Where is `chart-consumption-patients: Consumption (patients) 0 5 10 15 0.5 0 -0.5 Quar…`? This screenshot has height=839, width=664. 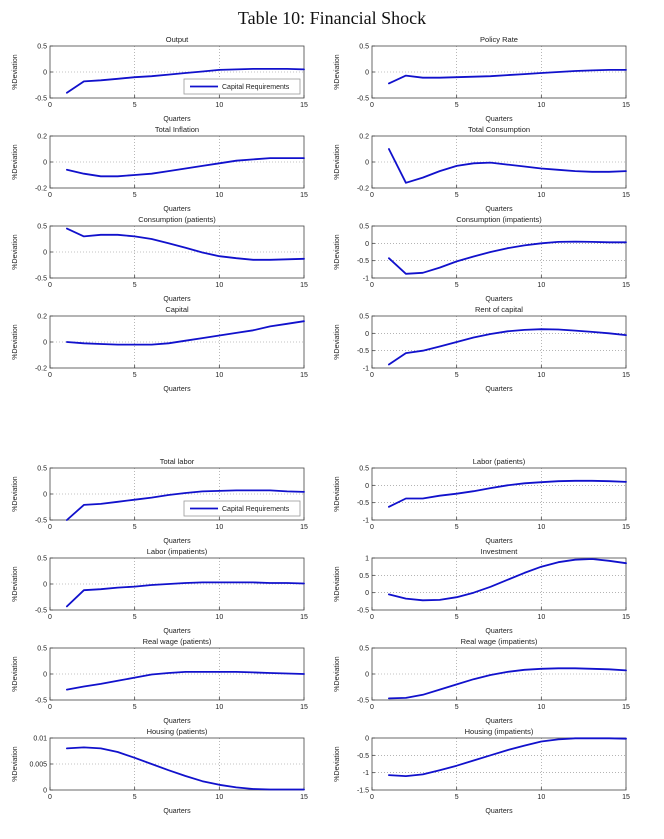 chart-consumption-patients: Consumption (patients) 0 5 10 15 0.5 0 -0.5 Quar… is located at coordinates (171, 259).